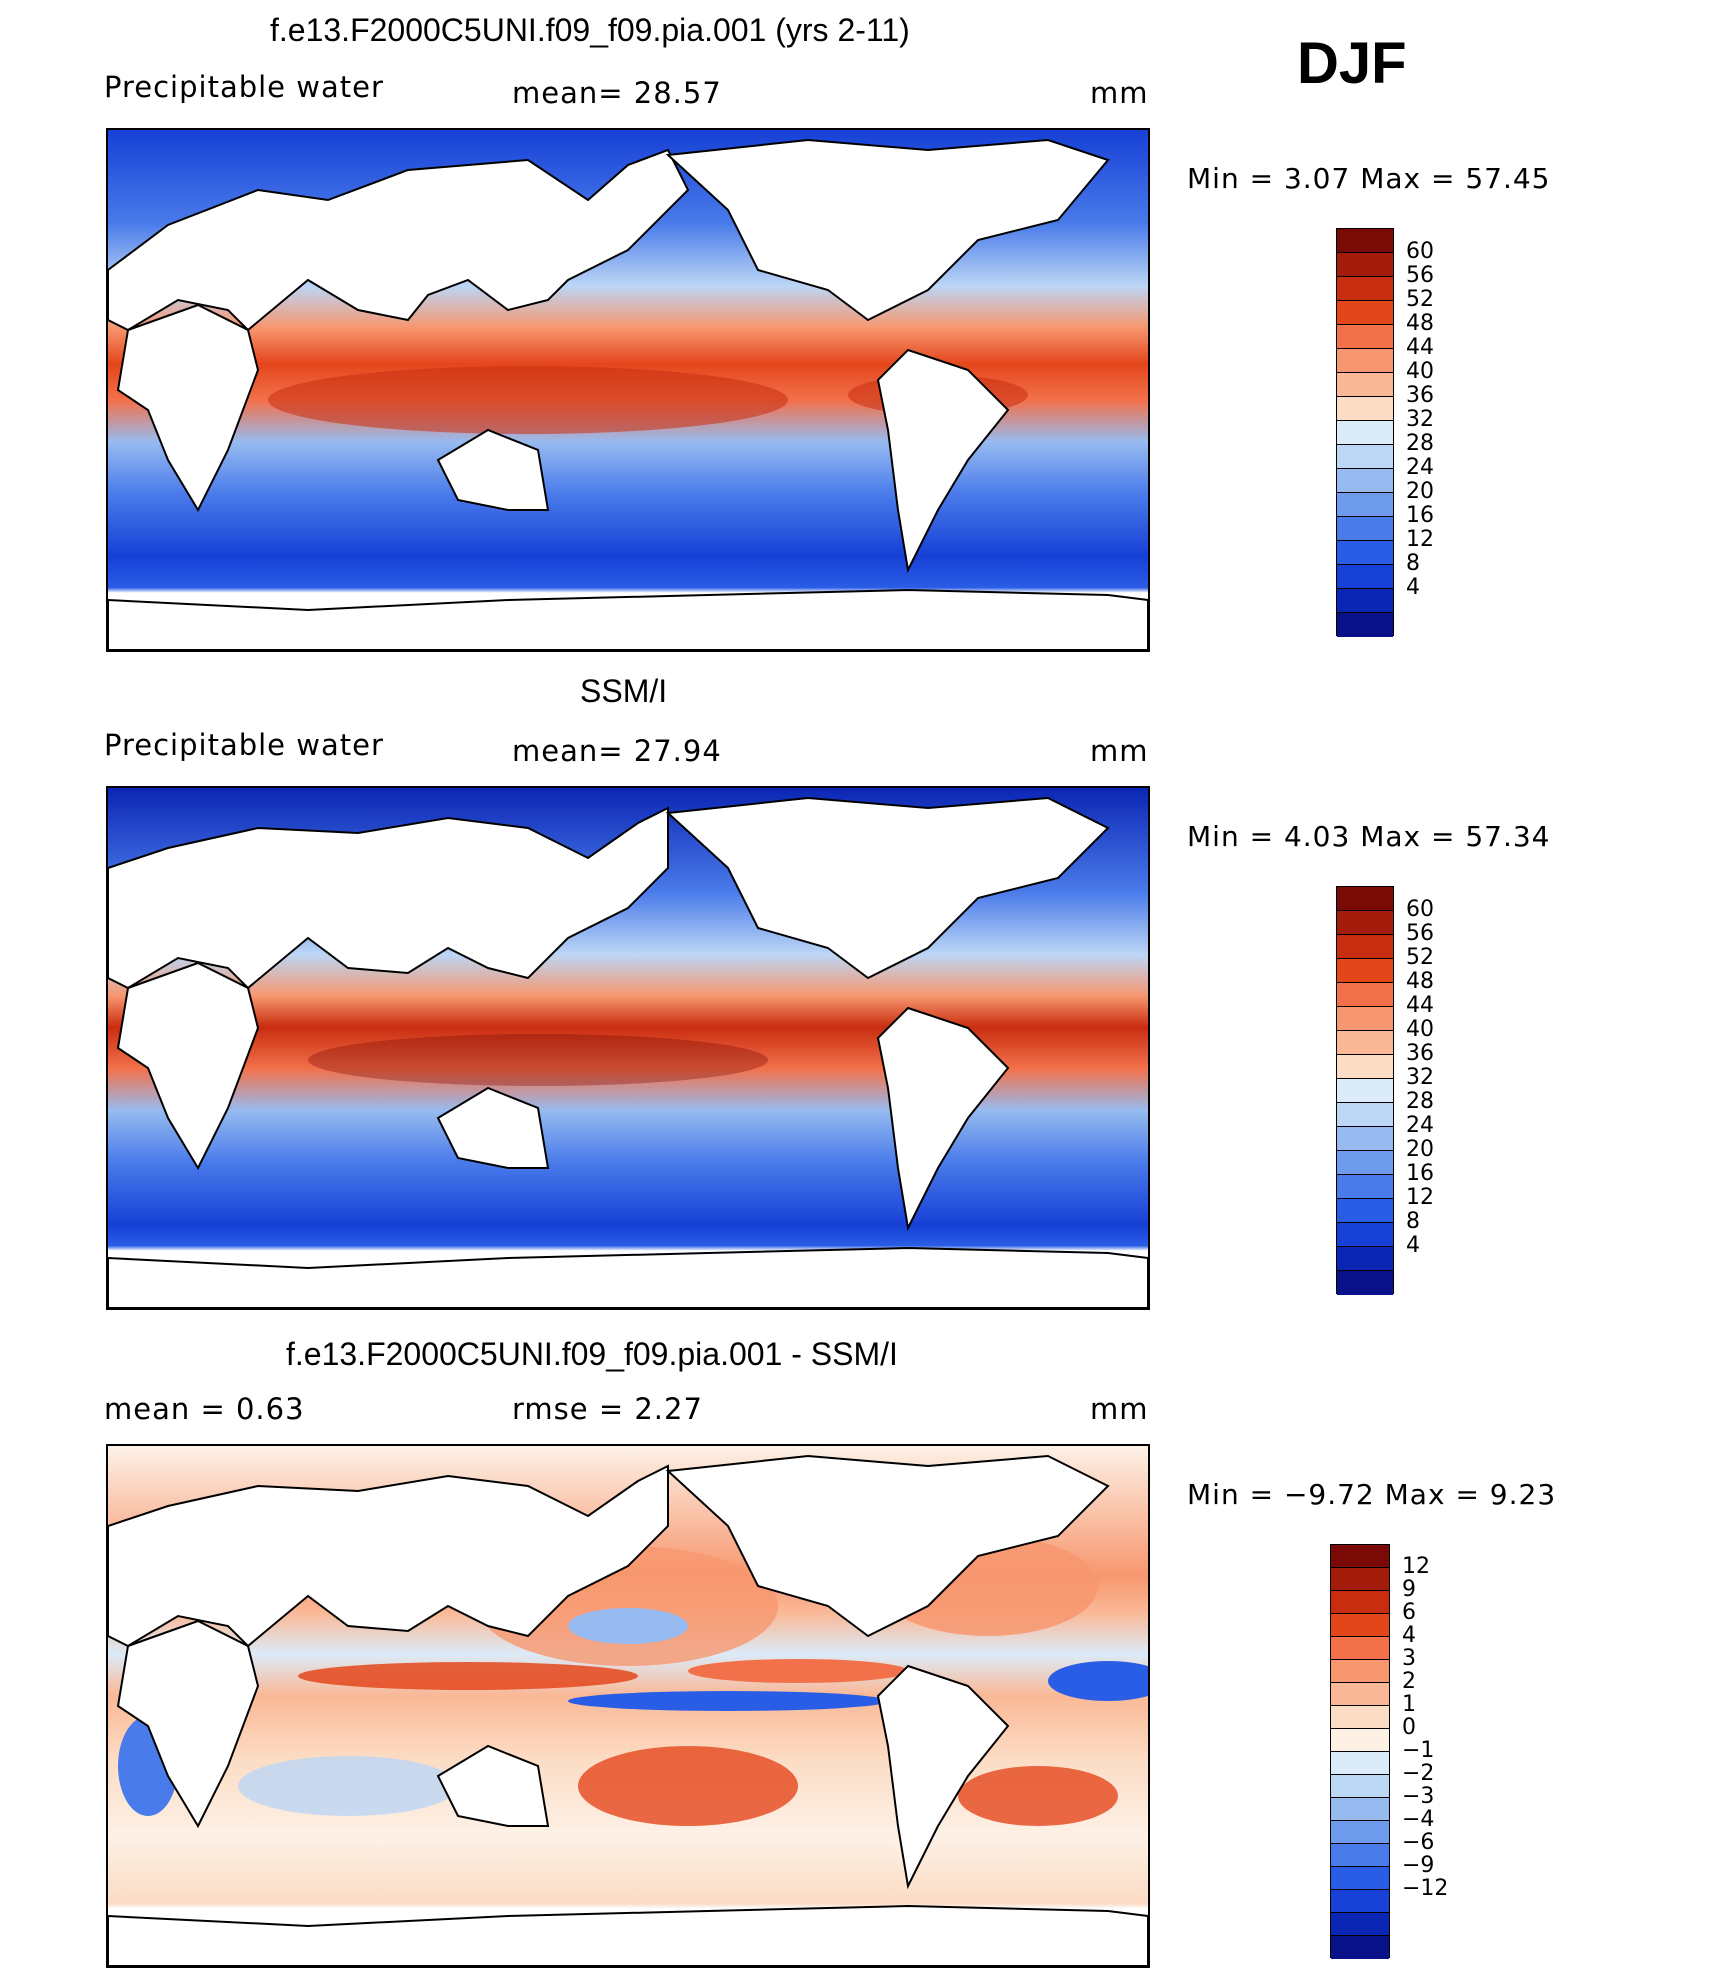 This screenshot has width=1710, height=1974. Describe the element at coordinates (1372, 1494) in the screenshot. I see `panel3-minmax: Min = −9.72 Max = 9.23` at that location.